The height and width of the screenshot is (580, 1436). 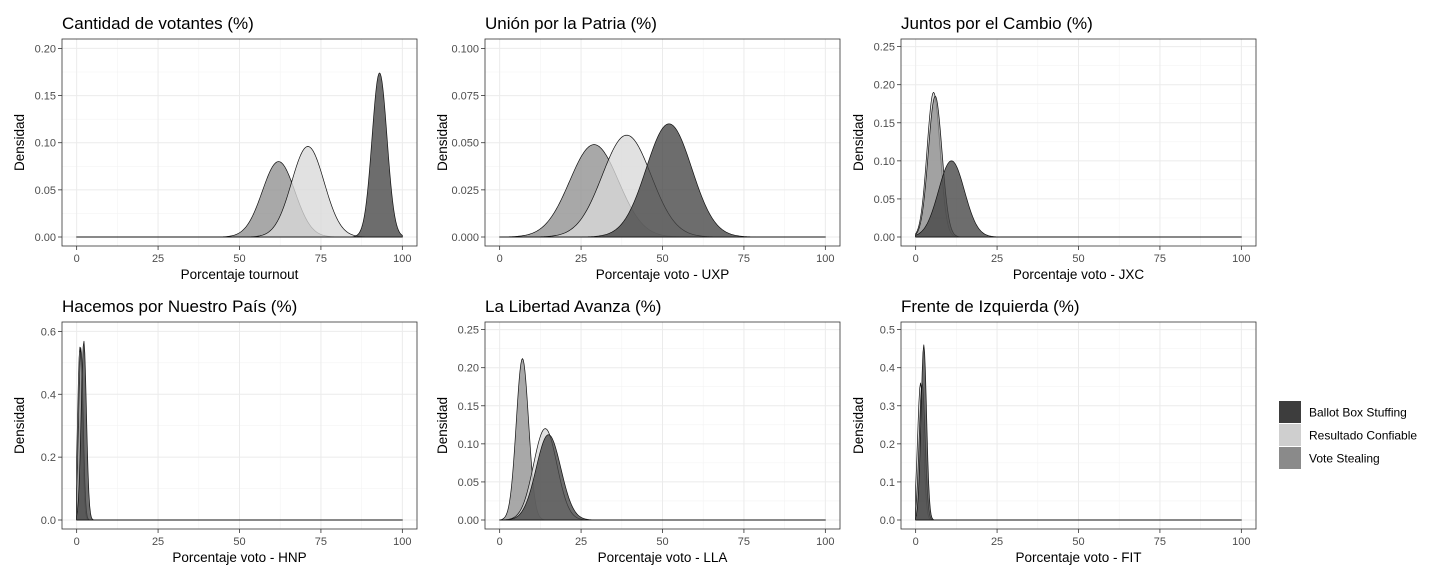 What do you see at coordinates (1358, 413) in the screenshot?
I see `legend-label-ballot-box-stuffing: Ballot Box Stuffing` at bounding box center [1358, 413].